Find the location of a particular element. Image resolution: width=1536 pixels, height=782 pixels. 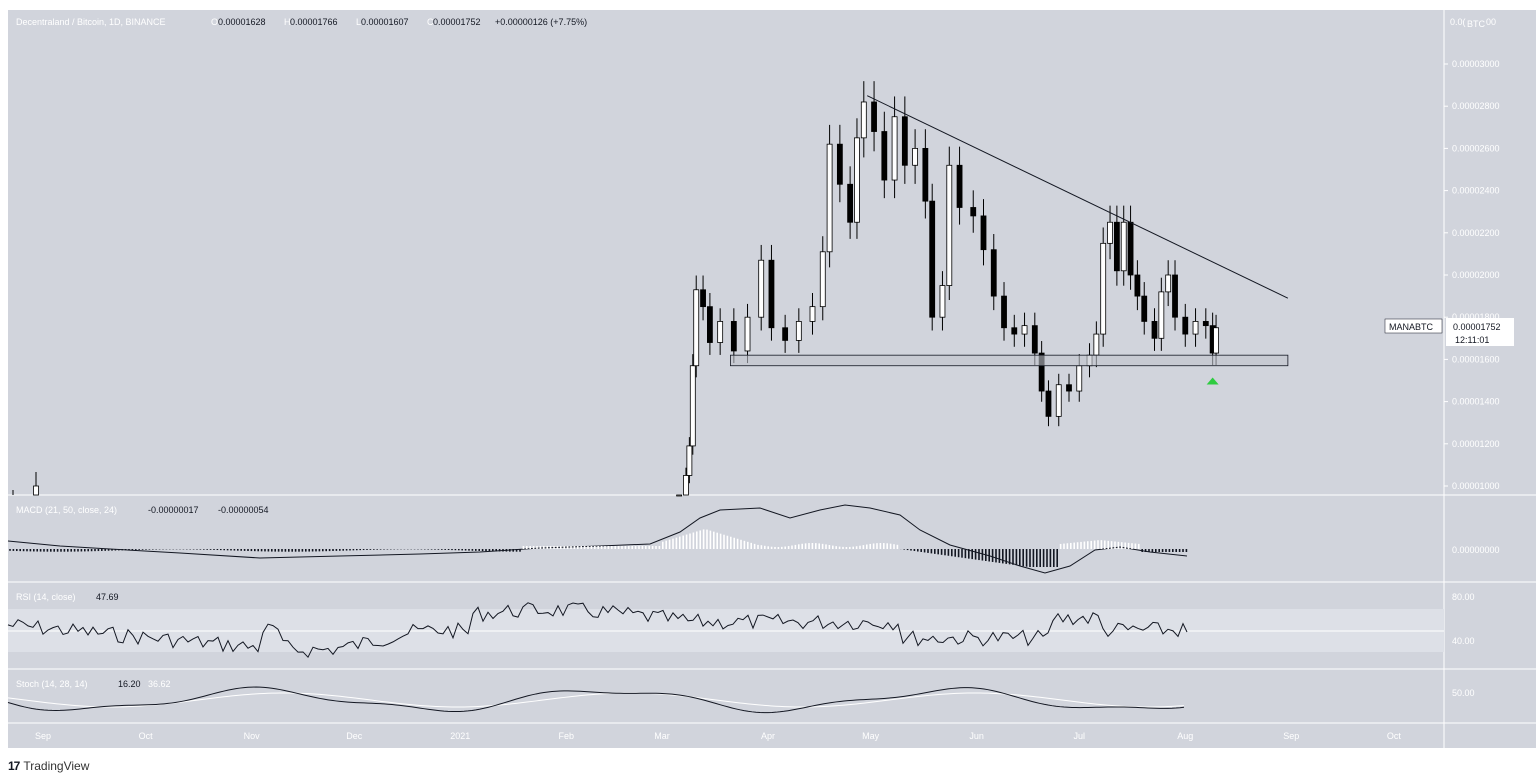

time-axis-label: Mar is located at coordinates (662, 736).